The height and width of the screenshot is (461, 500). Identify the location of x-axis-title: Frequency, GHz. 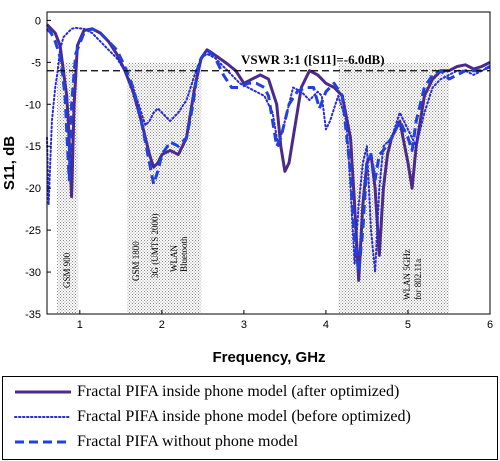
(268, 357).